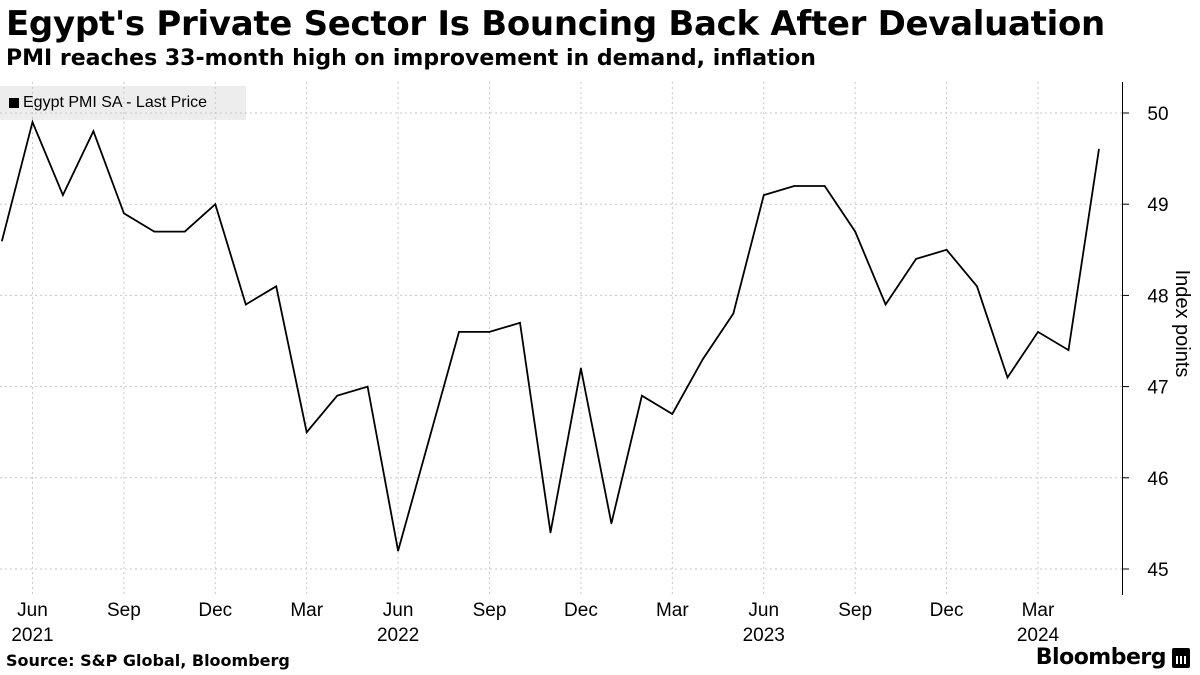 This screenshot has width=1200, height=675. Describe the element at coordinates (1157, 114) in the screenshot. I see `y-tick-label: 50` at that location.